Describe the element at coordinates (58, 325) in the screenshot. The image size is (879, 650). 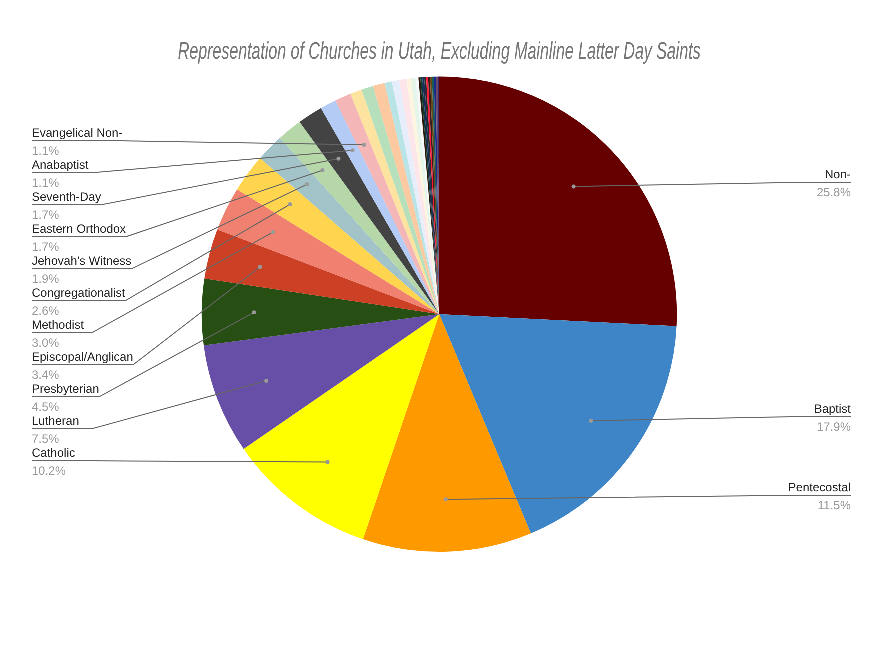
I see `slice-label: Methodist` at that location.